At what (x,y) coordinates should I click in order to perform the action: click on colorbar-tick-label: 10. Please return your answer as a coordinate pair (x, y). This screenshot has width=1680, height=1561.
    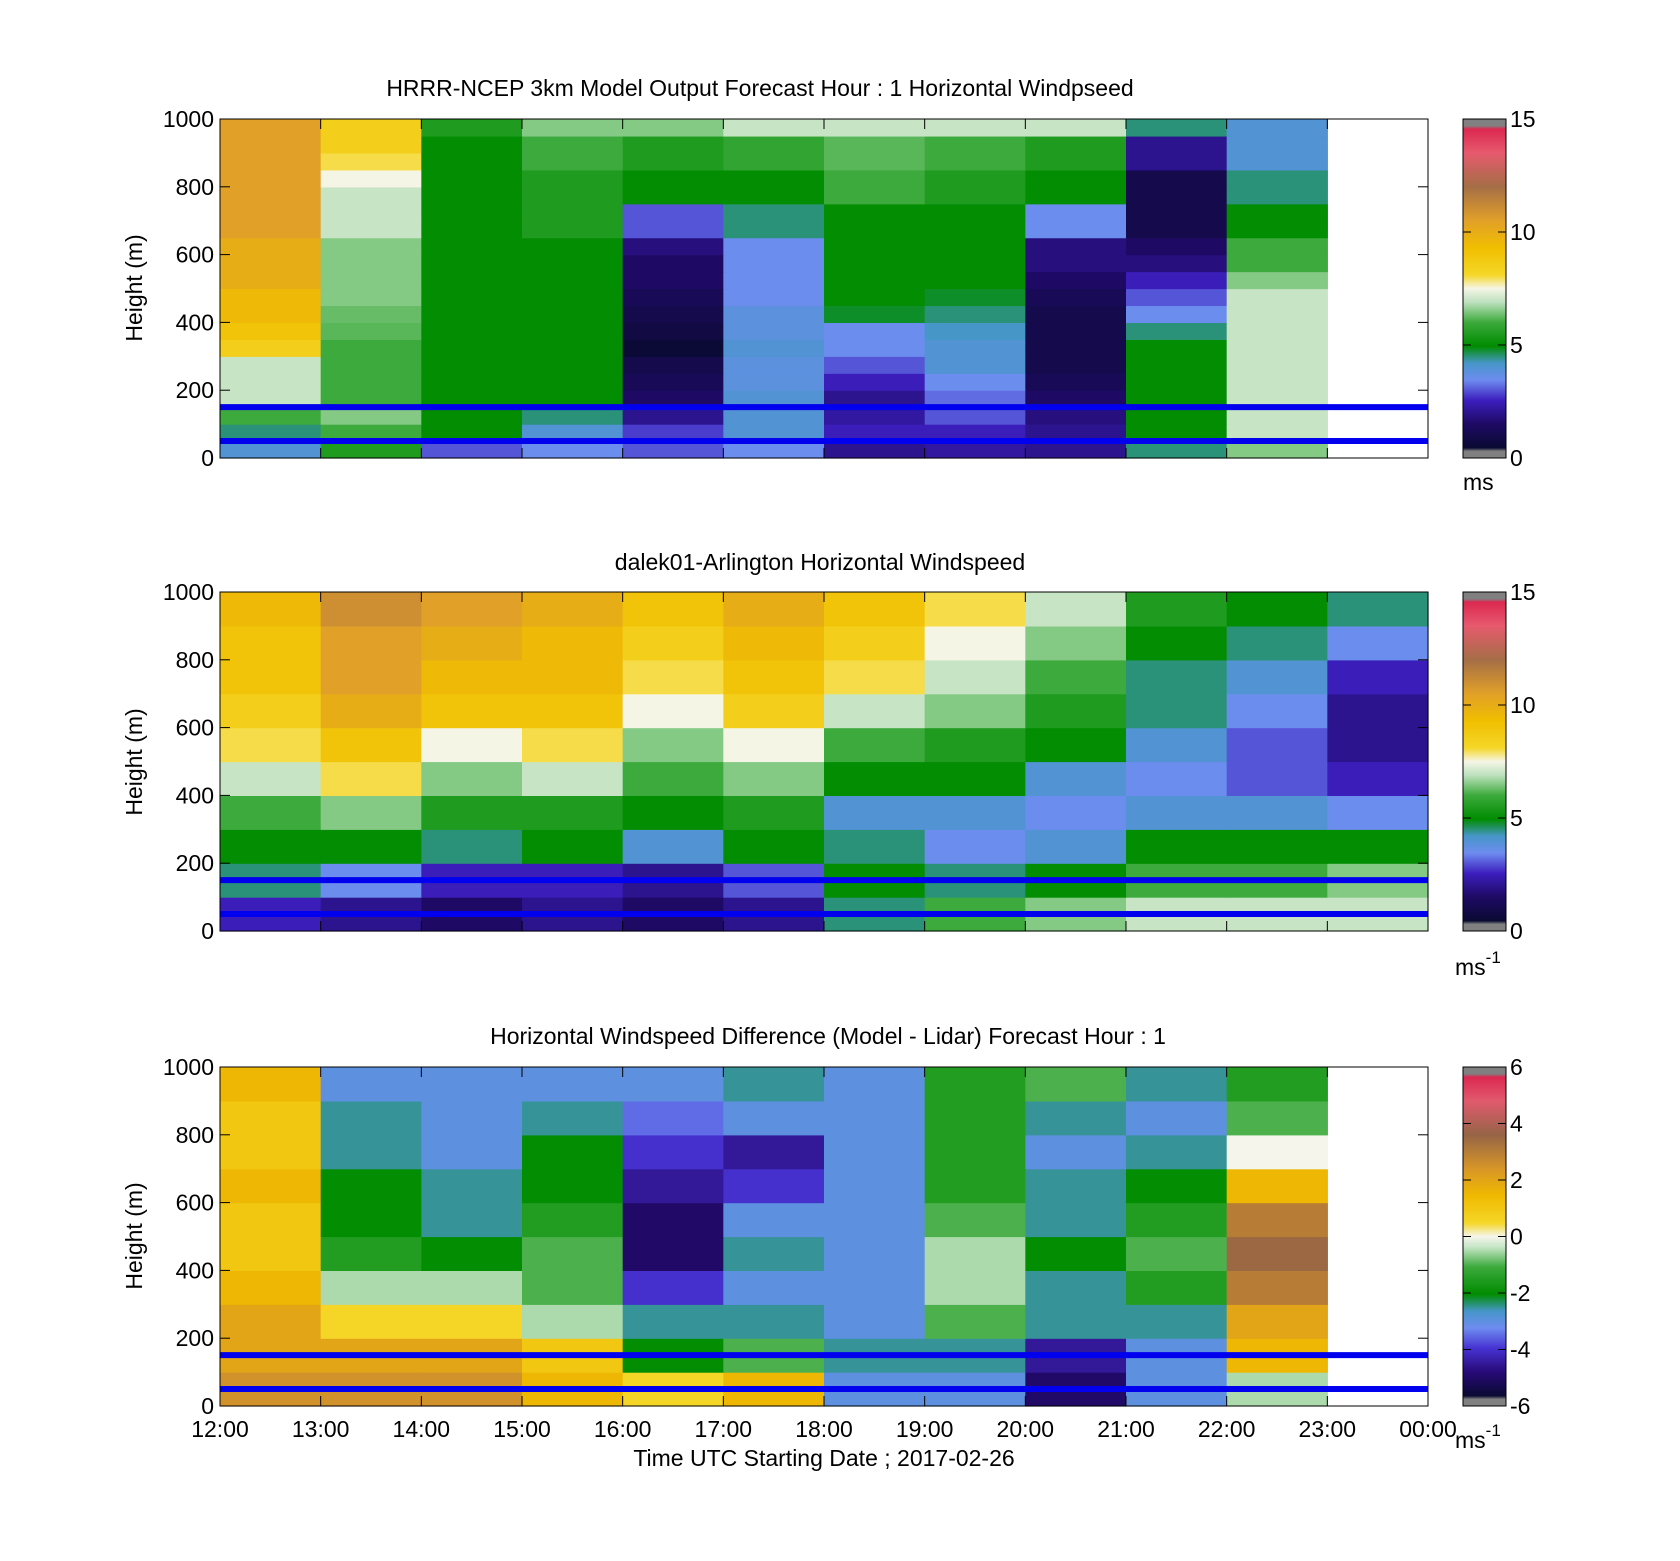
    Looking at the image, I should click on (1523, 705).